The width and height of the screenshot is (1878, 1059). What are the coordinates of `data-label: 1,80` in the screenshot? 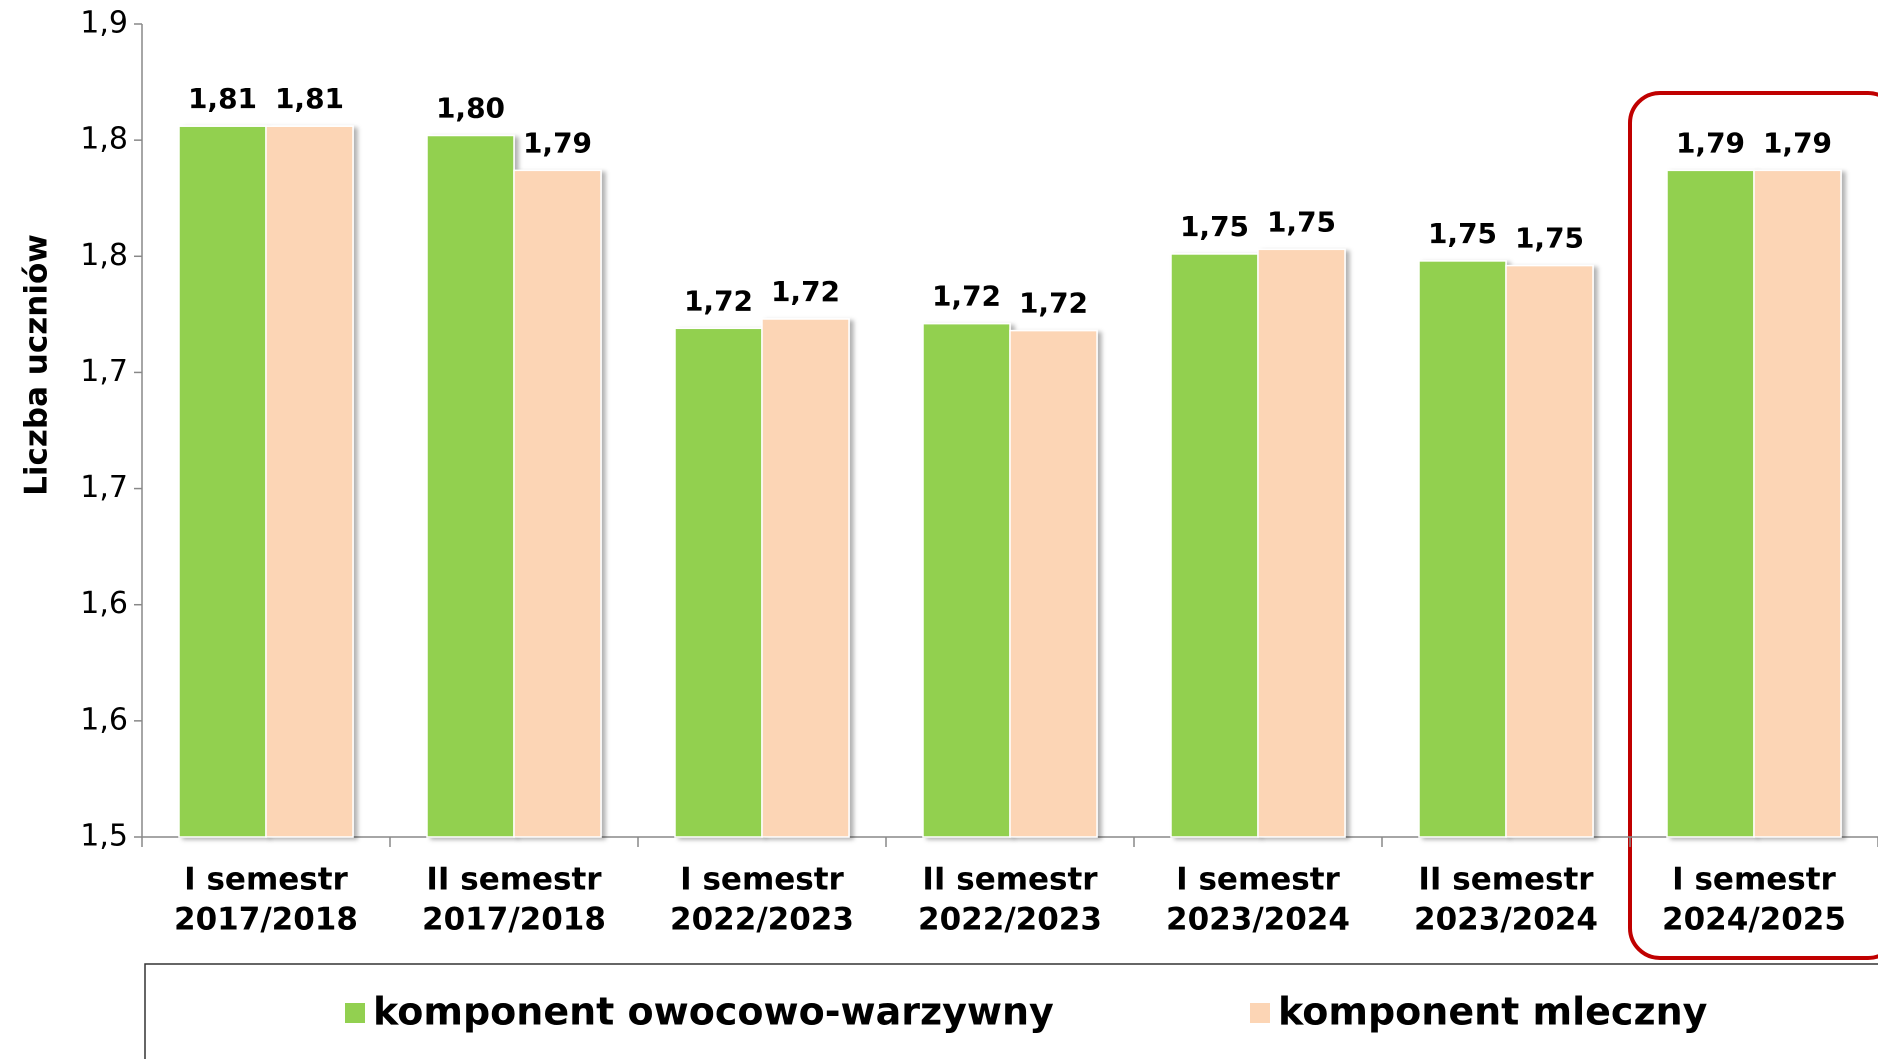 It's located at (470, 107).